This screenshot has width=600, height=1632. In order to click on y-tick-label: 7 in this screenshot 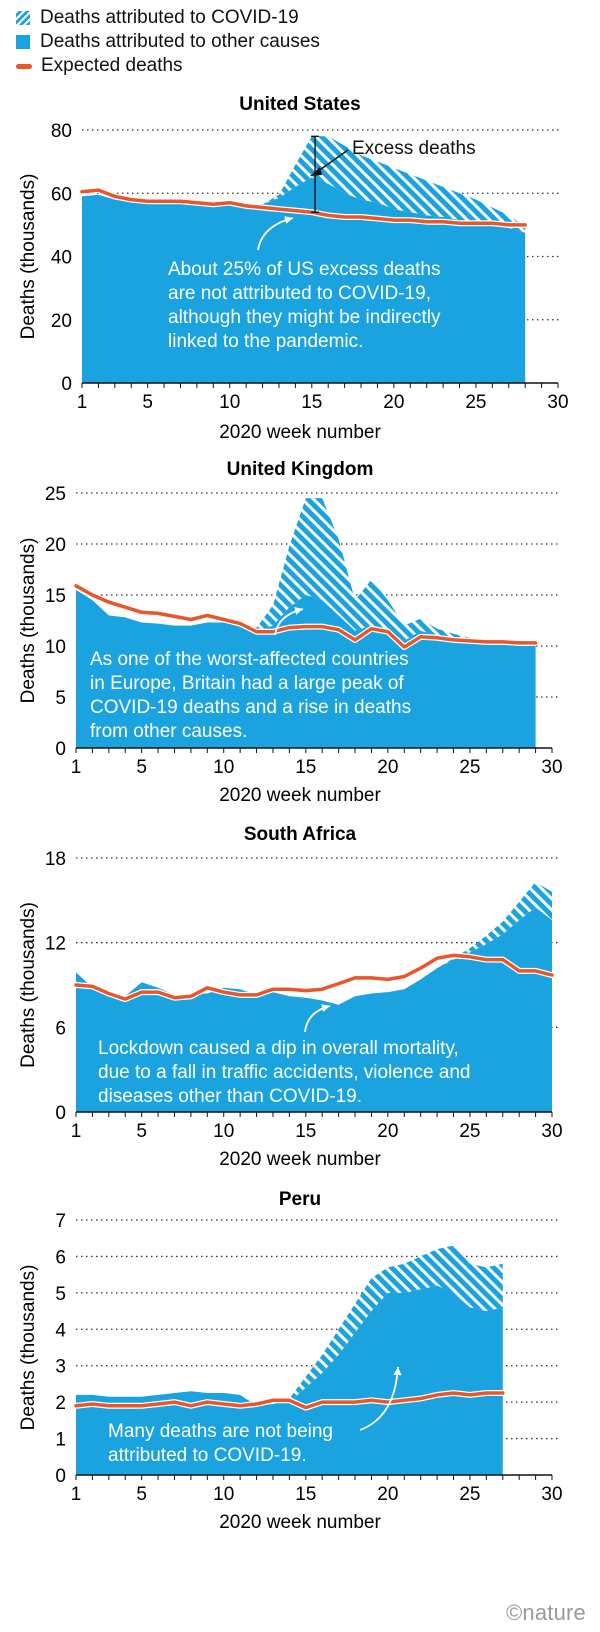, I will do `click(60, 1221)`.